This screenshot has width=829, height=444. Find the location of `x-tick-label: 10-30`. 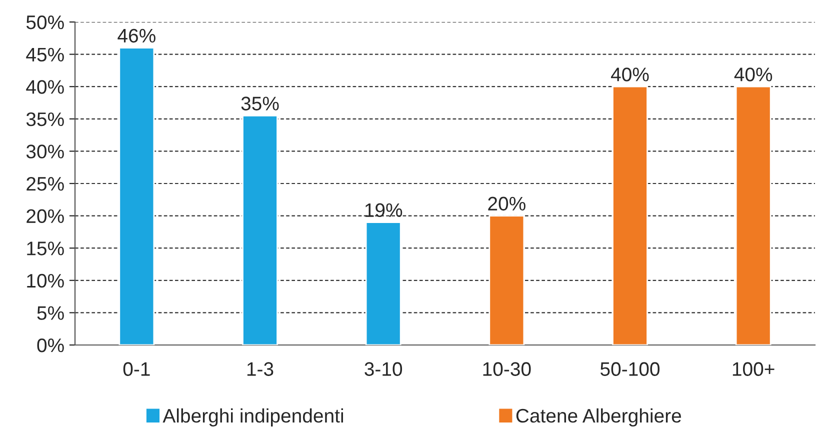

x-tick-label: 10-30 is located at coordinates (507, 369).